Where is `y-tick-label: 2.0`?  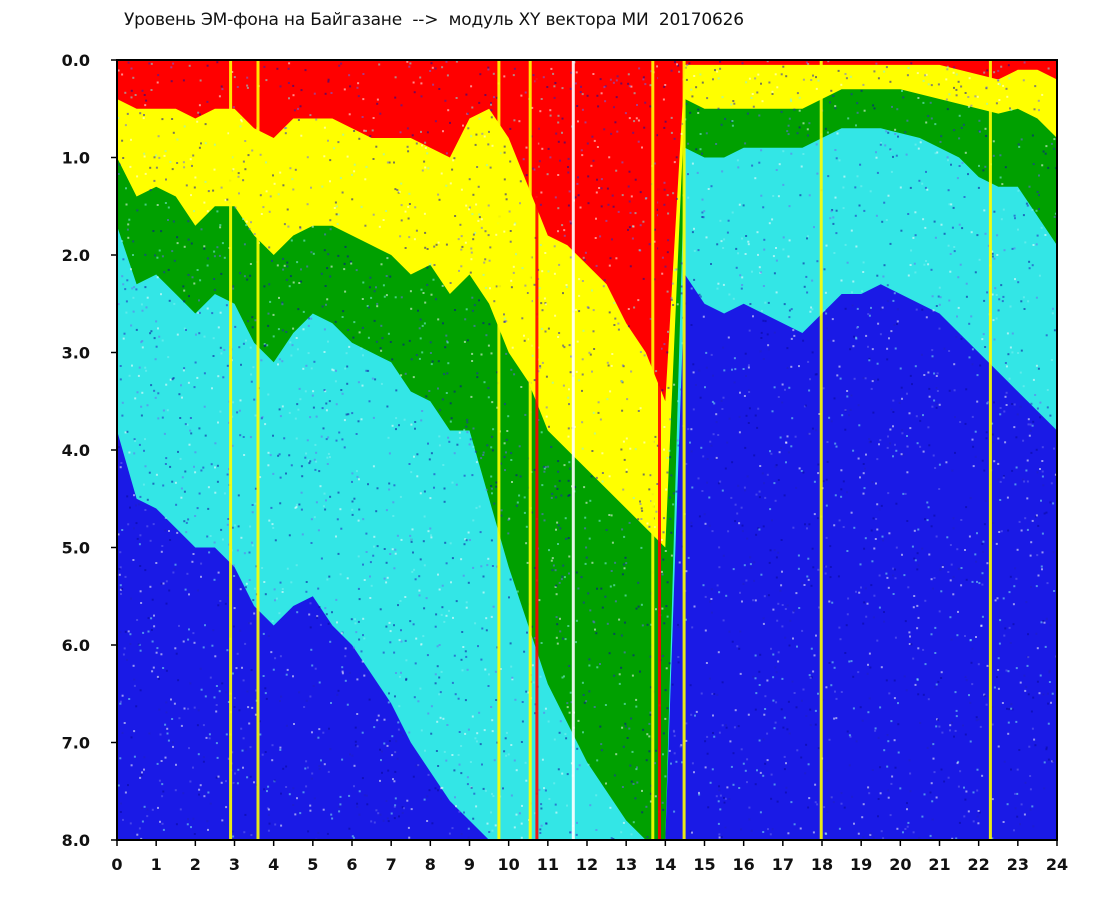 y-tick-label: 2.0 is located at coordinates (76, 255).